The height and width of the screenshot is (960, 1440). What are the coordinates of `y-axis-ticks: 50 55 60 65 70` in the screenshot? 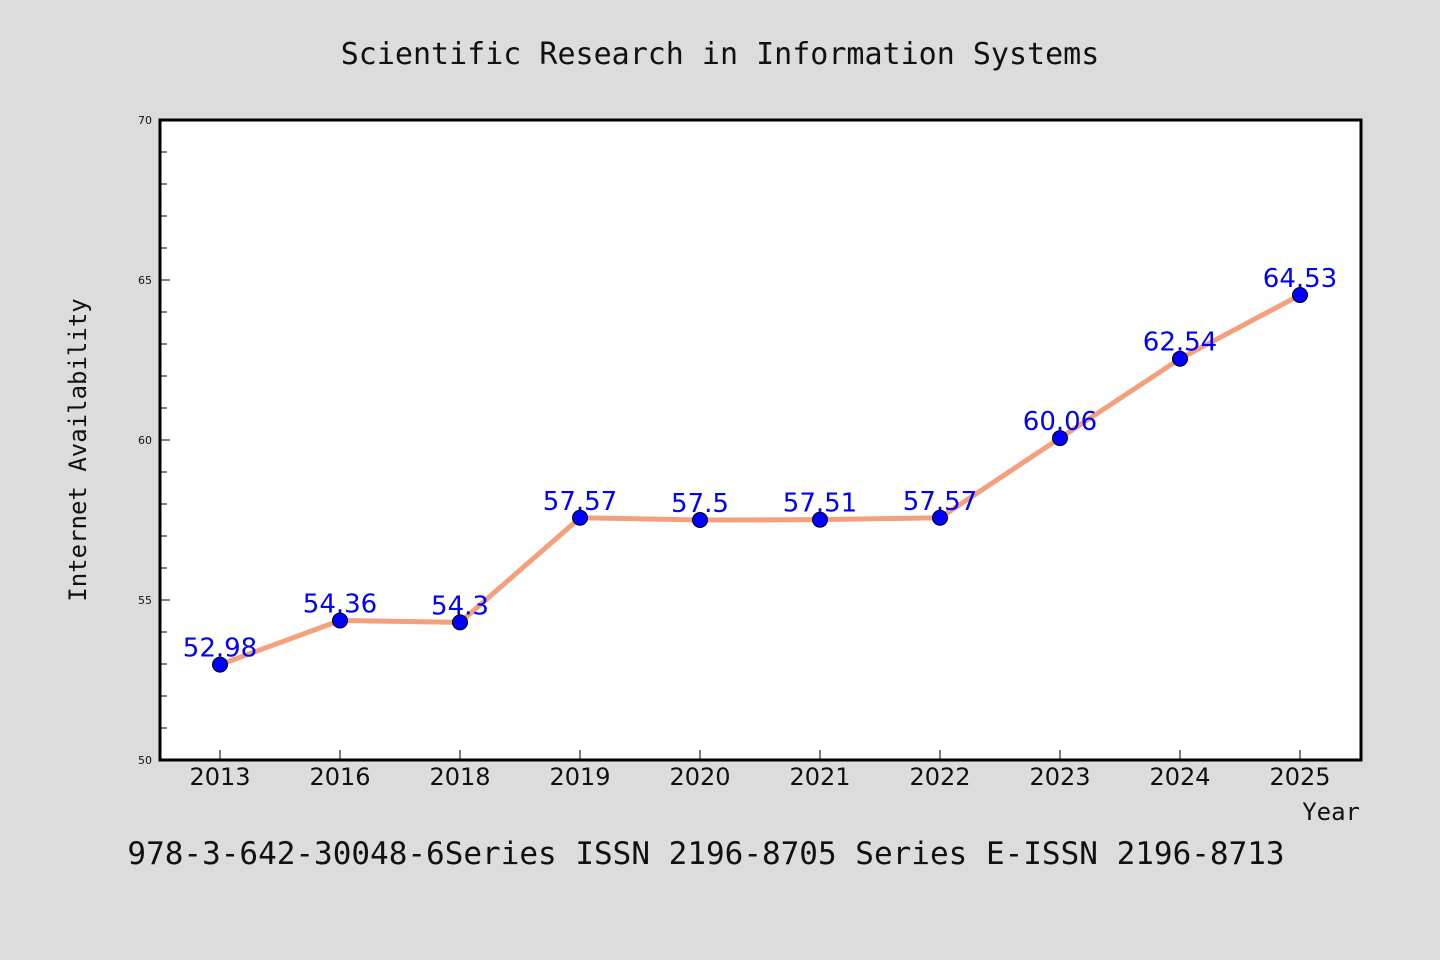 It's located at (154, 440).